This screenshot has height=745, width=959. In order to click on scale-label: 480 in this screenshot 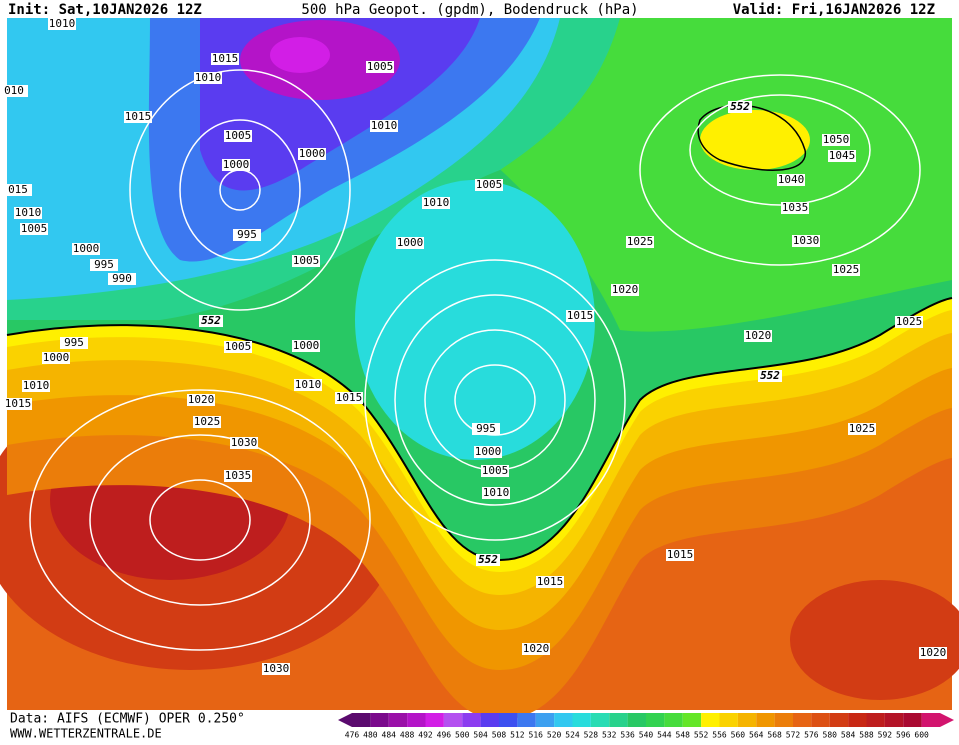, I will do `click(370, 735)`.